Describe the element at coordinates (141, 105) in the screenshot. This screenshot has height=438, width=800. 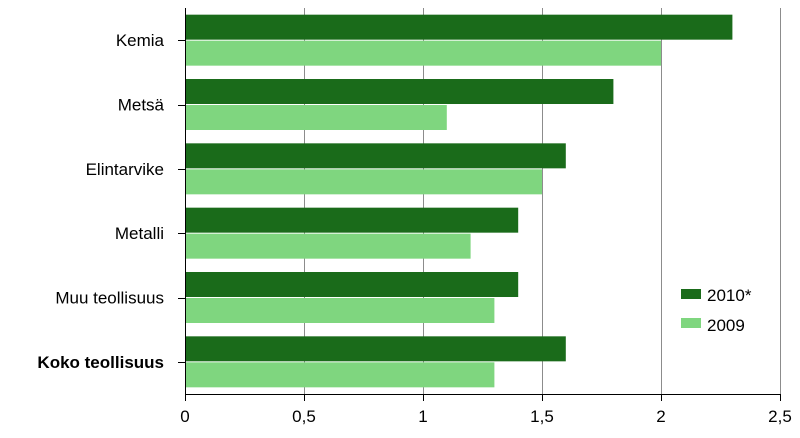
I see `category-label-1: Metsä` at that location.